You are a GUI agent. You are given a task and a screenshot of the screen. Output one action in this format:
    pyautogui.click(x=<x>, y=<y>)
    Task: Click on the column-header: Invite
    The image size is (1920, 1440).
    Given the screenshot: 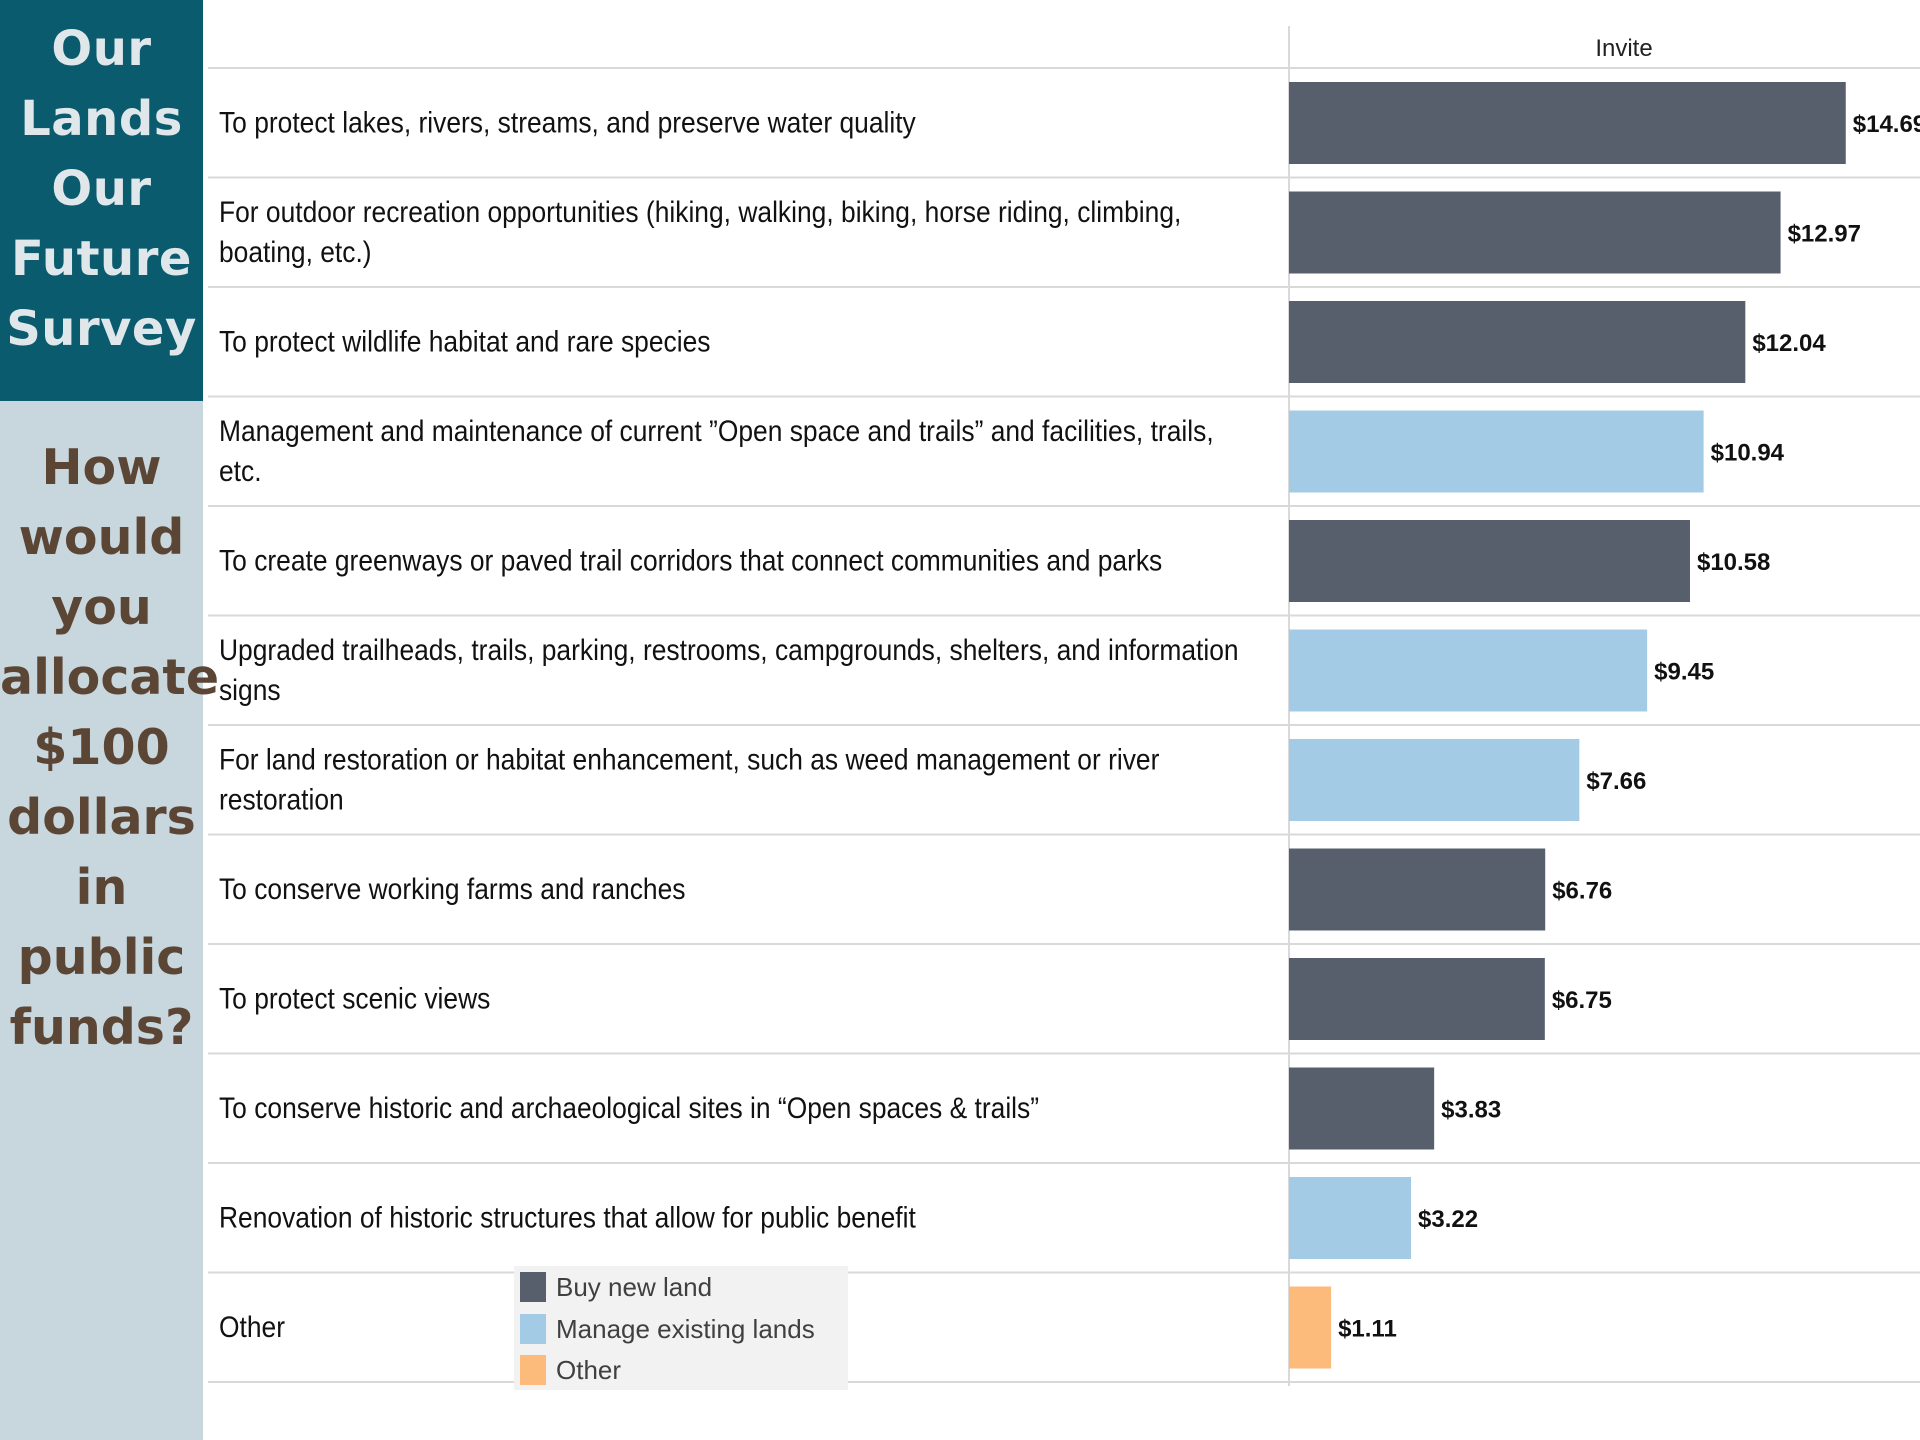 What is the action you would take?
    pyautogui.click(x=1623, y=48)
    